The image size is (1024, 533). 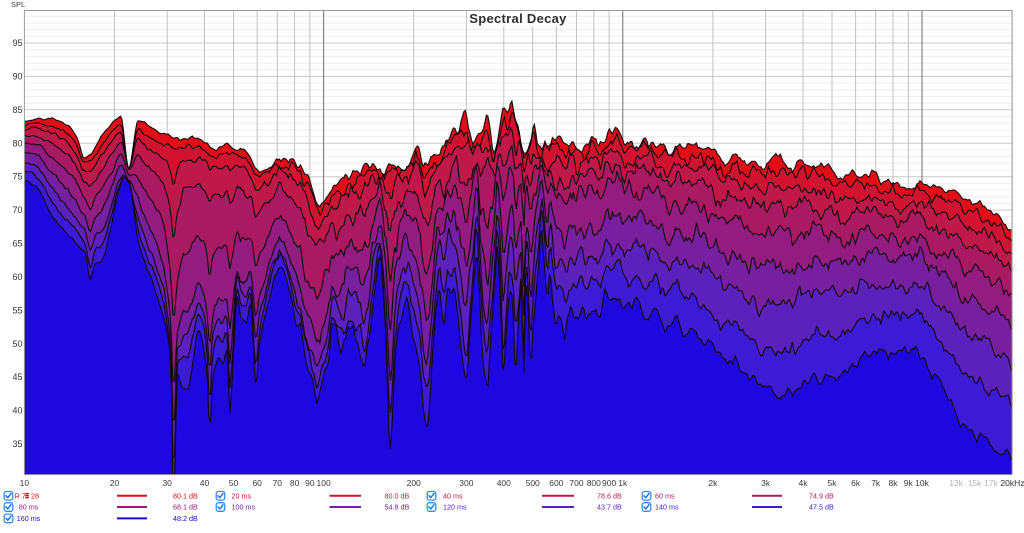 I want to click on svg-text: 48.2 dB, so click(x=185, y=518).